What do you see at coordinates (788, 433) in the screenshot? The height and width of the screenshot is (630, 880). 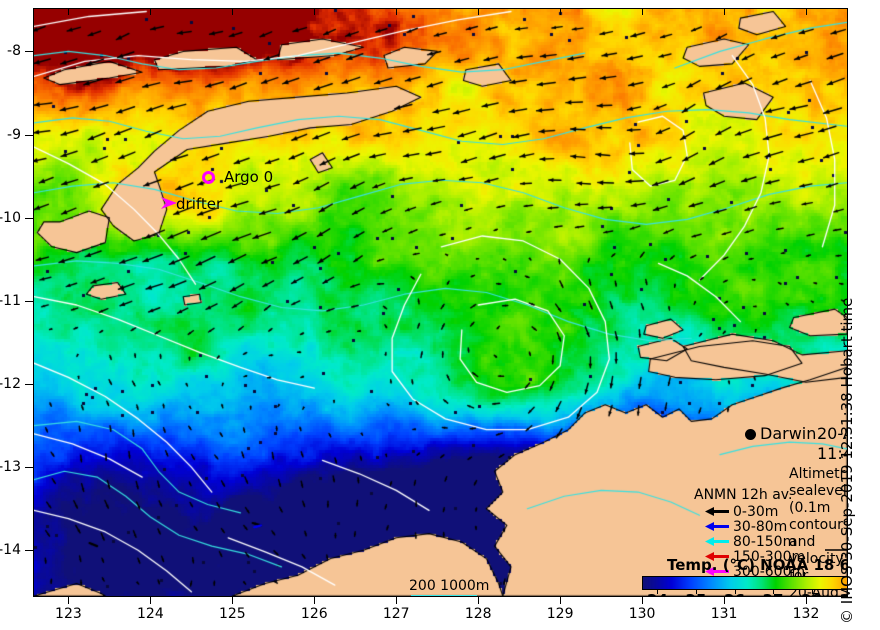 I see `darwin-city-label: Darwin` at bounding box center [788, 433].